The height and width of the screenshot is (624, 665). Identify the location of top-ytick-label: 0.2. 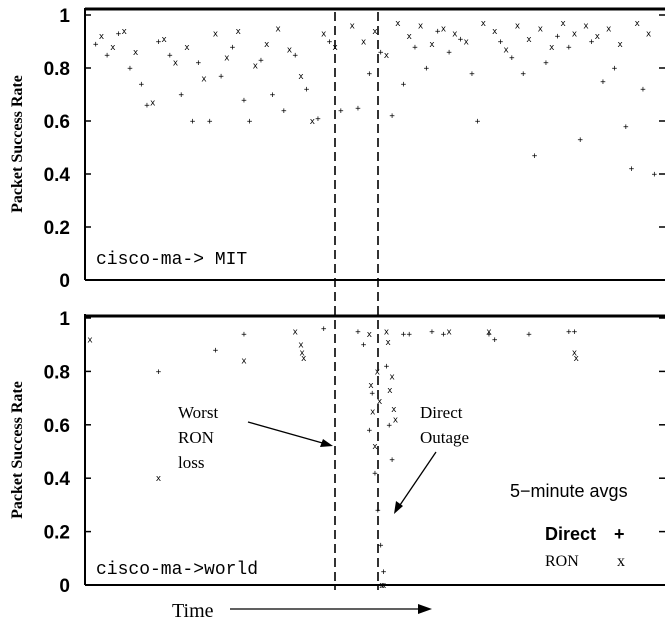
(57, 228).